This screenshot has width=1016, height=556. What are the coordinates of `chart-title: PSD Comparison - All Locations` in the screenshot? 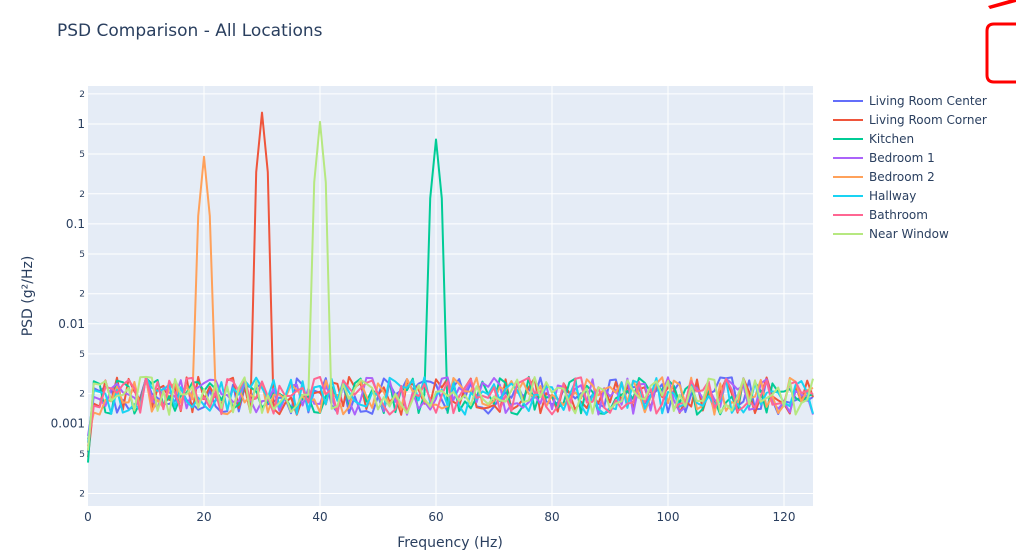 It's located at (190, 31).